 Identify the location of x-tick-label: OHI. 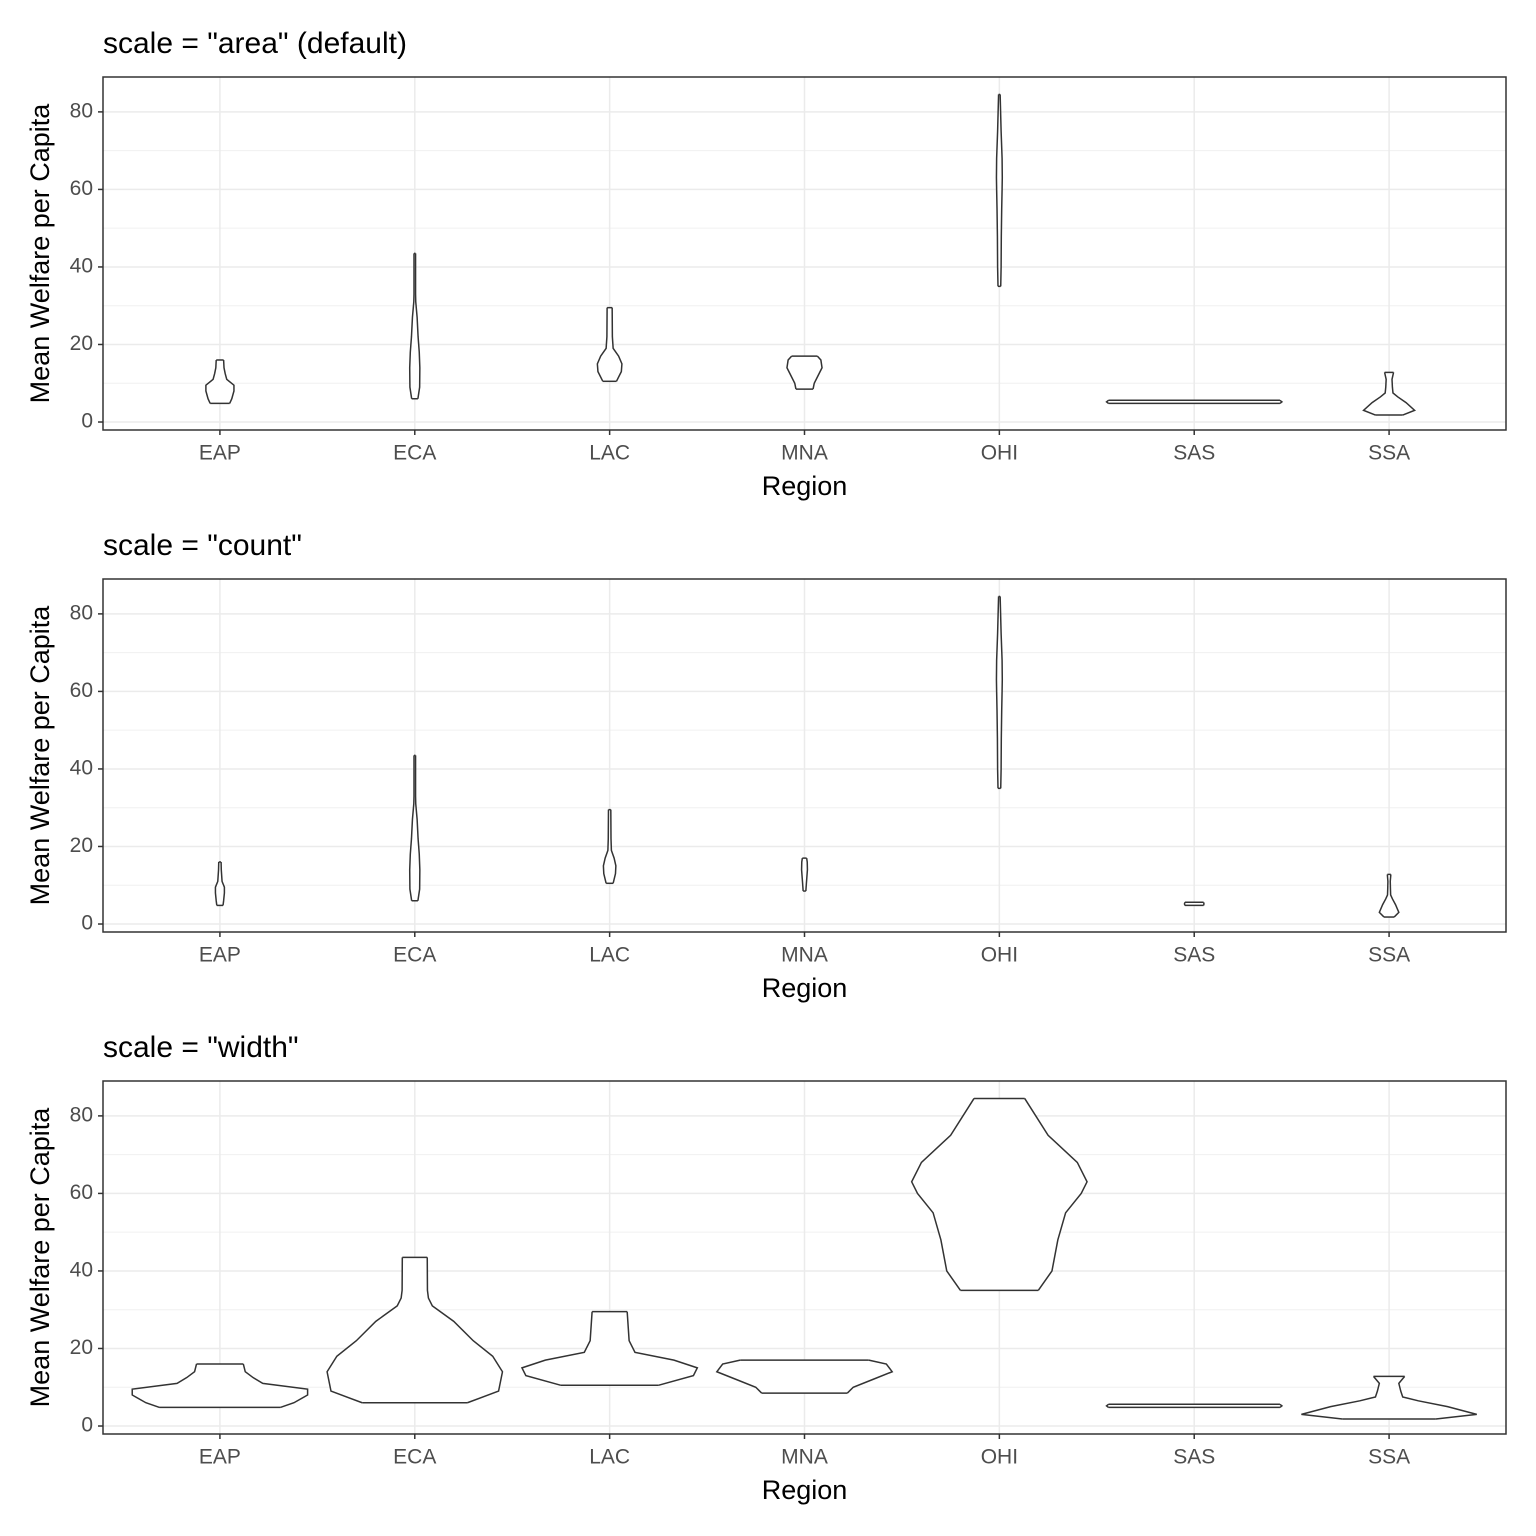
(999, 955).